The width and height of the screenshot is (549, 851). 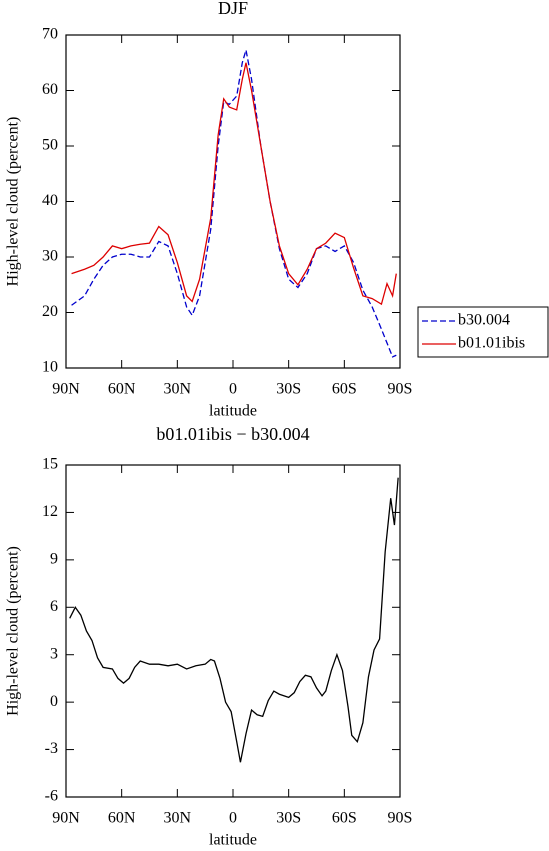 I want to click on y-tick-label: 12, so click(x=50, y=511).